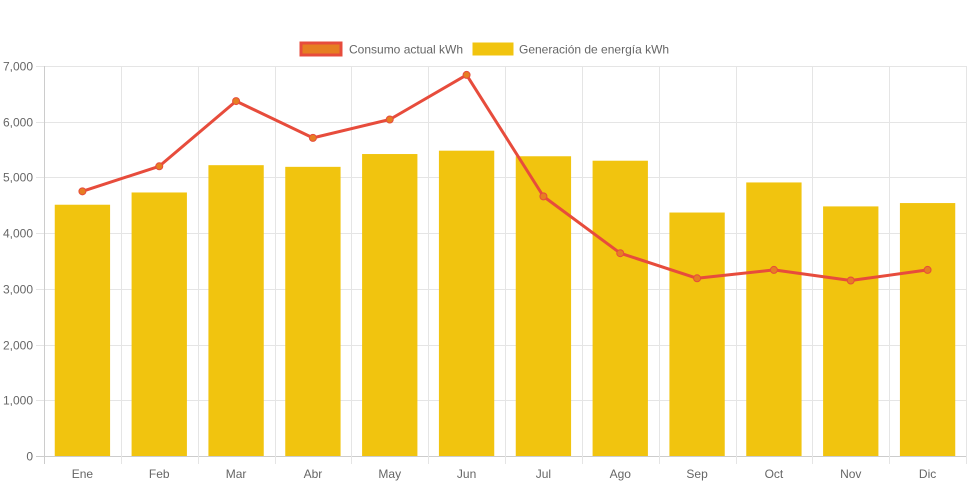 This screenshot has height=485, width=971. Describe the element at coordinates (774, 474) in the screenshot. I see `x-tick-label: Oct` at that location.